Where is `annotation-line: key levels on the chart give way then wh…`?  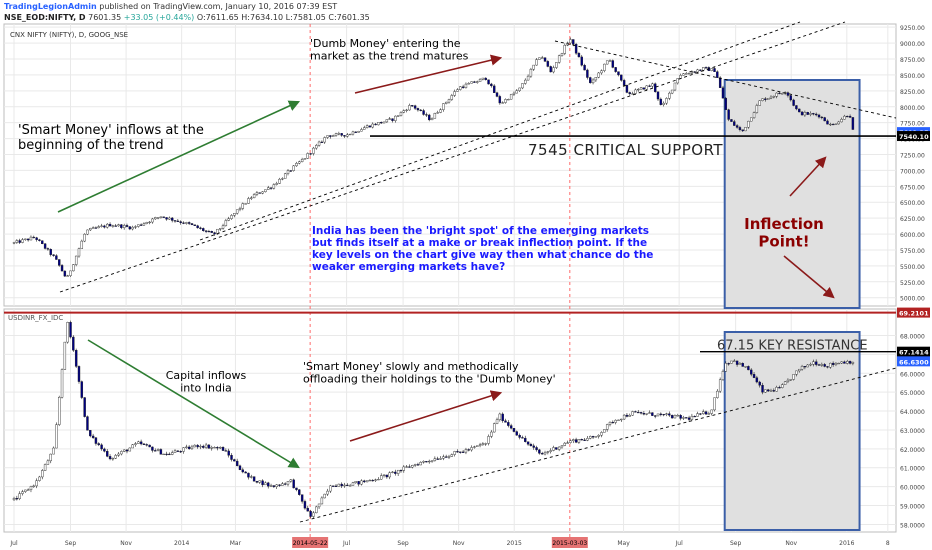 annotation-line: key levels on the chart give way then wh… is located at coordinates (482, 255).